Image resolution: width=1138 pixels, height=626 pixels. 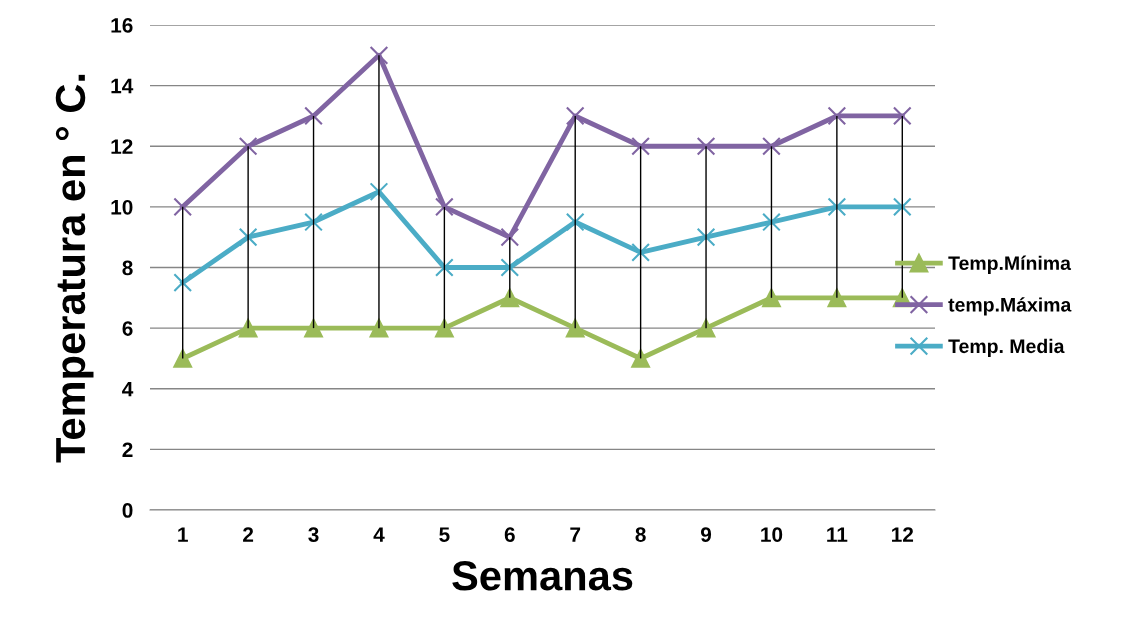 I want to click on x-tick-label: 11, so click(x=837, y=534).